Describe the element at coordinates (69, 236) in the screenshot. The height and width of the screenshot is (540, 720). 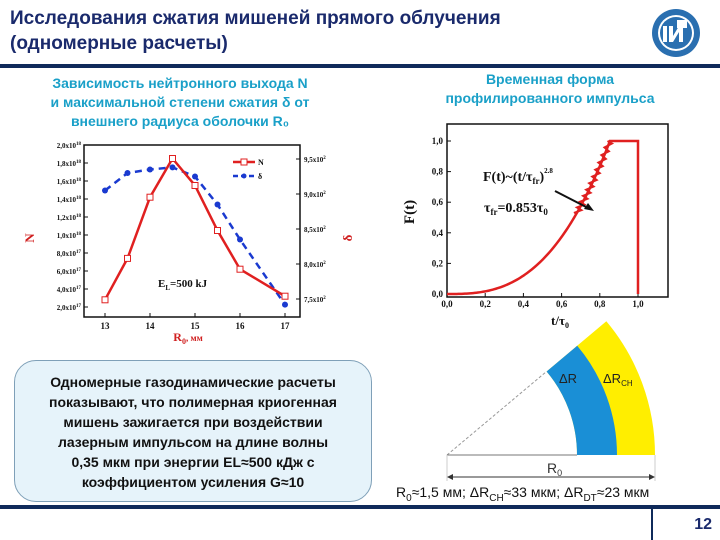
I see `svg-text: 1,0x10¹⁸` at that location.